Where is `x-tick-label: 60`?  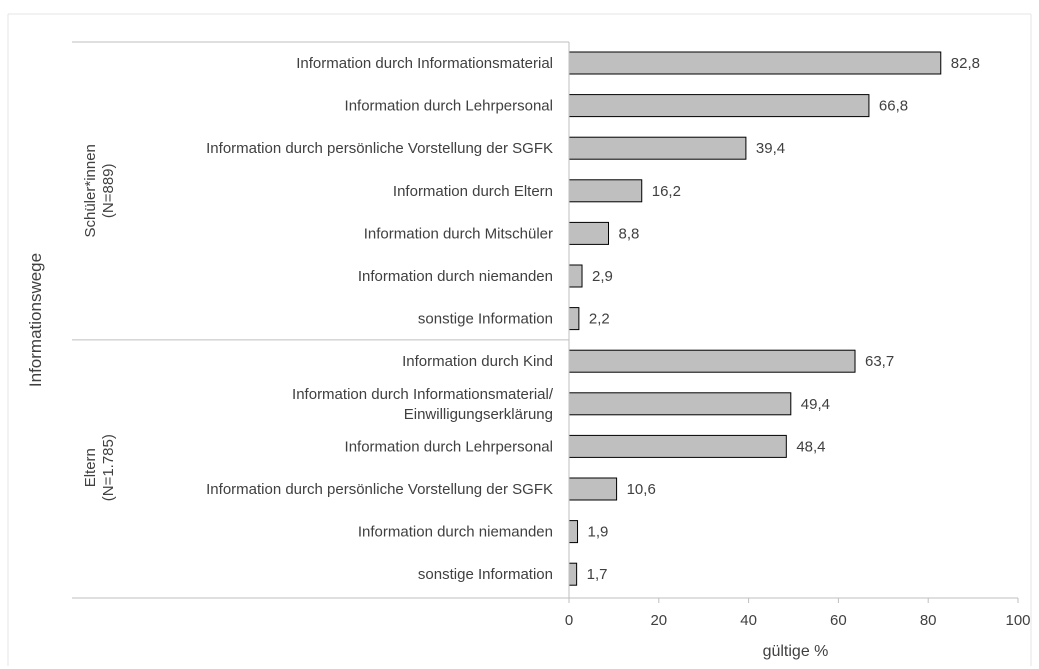
x-tick-label: 60 is located at coordinates (838, 620).